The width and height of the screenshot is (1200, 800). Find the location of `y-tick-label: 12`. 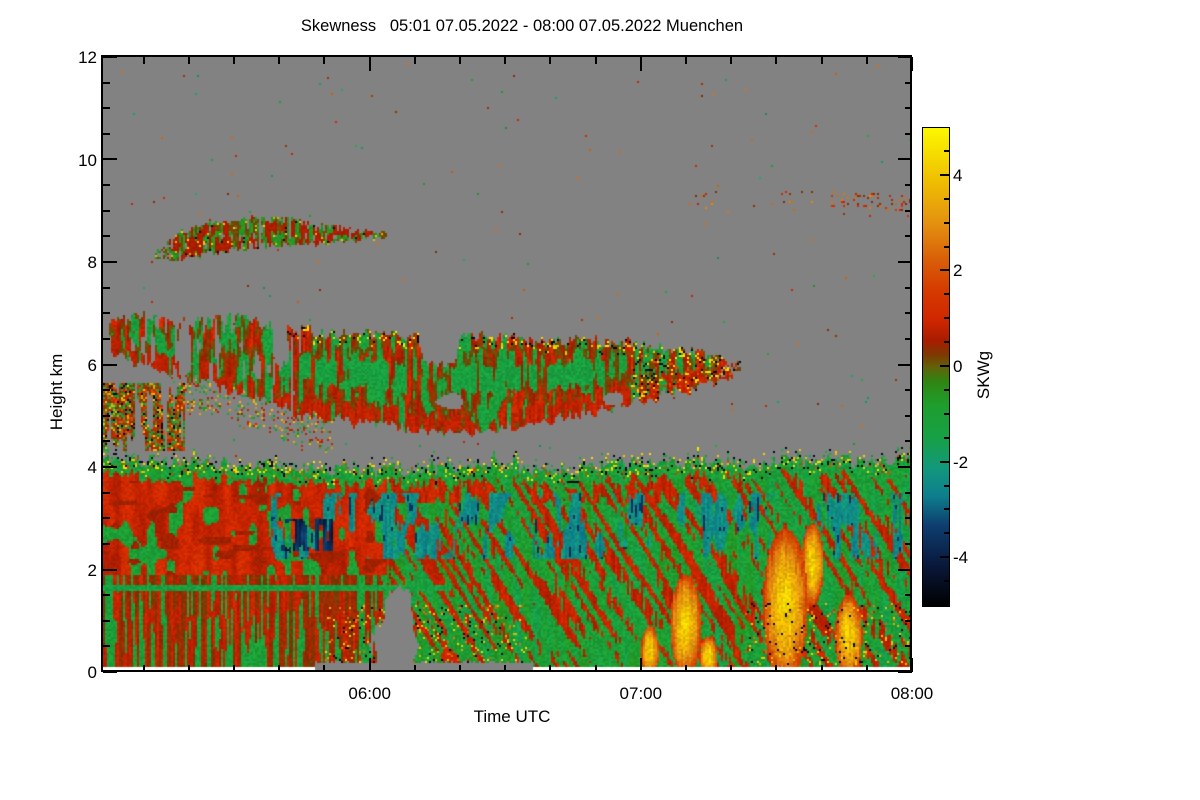

y-tick-label: 12 is located at coordinates (87, 57).